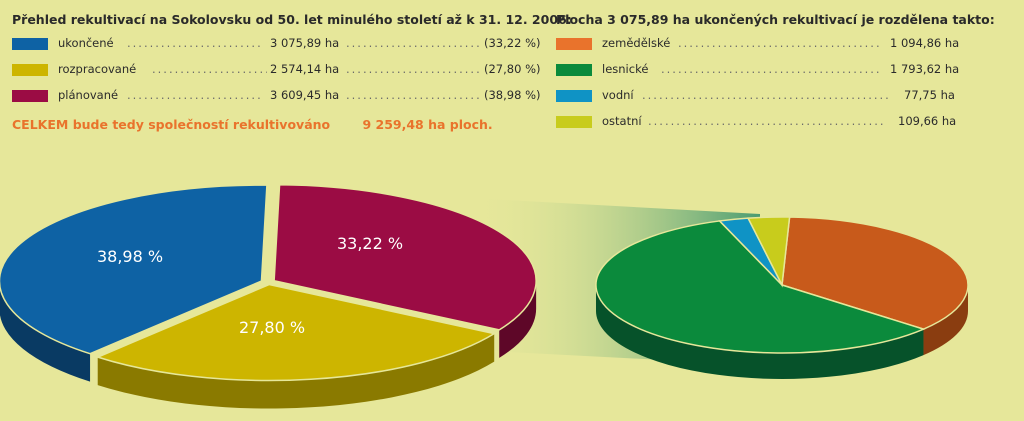  I want to click on legend-value: 3 609,45 ha, so click(305, 95).